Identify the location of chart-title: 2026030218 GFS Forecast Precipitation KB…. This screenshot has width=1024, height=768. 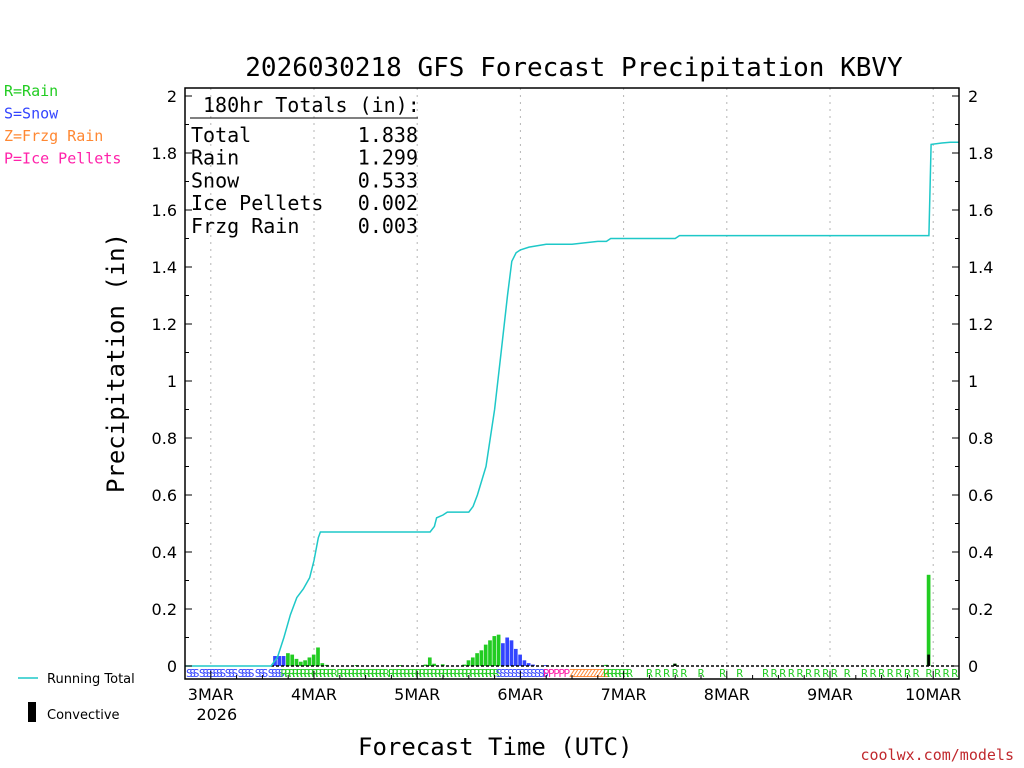
(574, 68).